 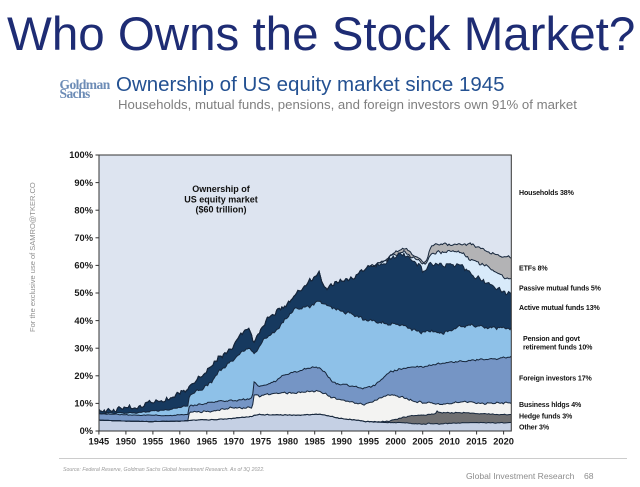 I want to click on svg-text: Foreign investors 17%, so click(x=556, y=379).